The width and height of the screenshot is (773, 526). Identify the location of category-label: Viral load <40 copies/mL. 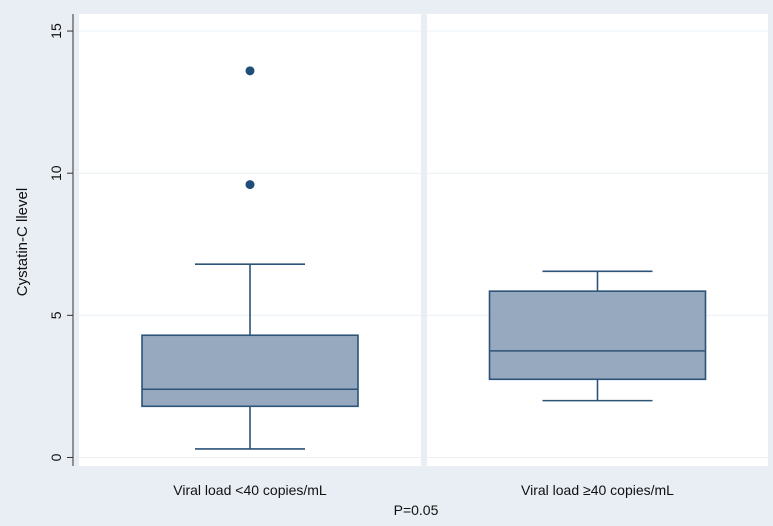
(250, 490).